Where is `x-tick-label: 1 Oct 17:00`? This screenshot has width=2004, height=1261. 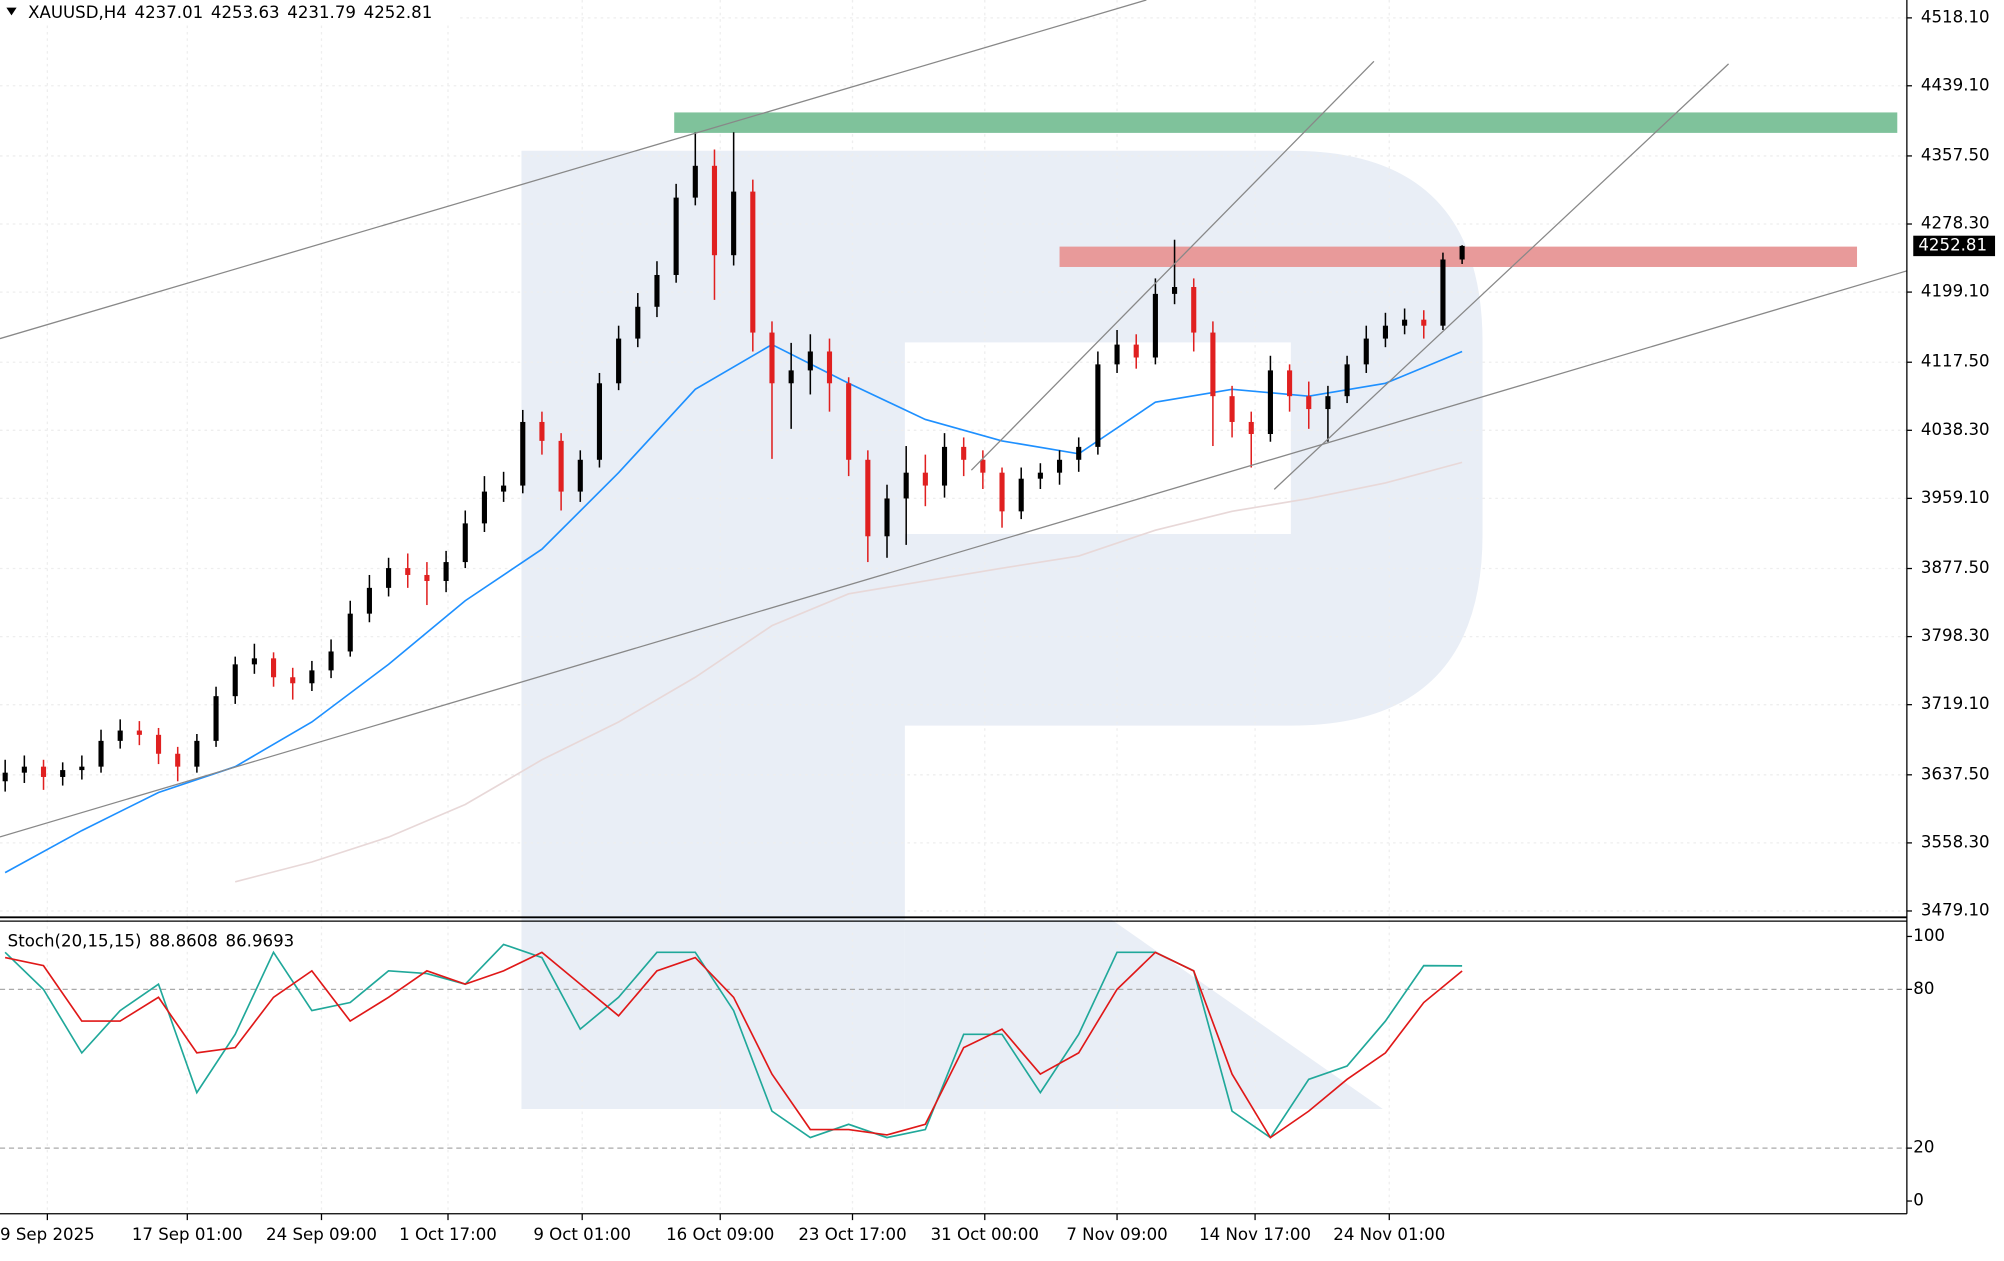 x-tick-label: 1 Oct 17:00 is located at coordinates (448, 1234).